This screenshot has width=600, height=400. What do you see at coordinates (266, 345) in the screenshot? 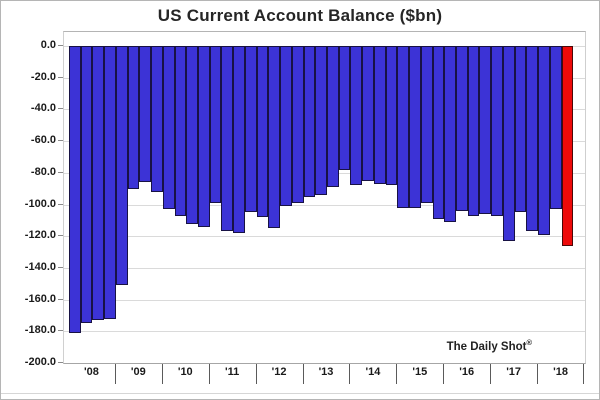
I see `source-watermark: The Daily Shot®` at bounding box center [266, 345].